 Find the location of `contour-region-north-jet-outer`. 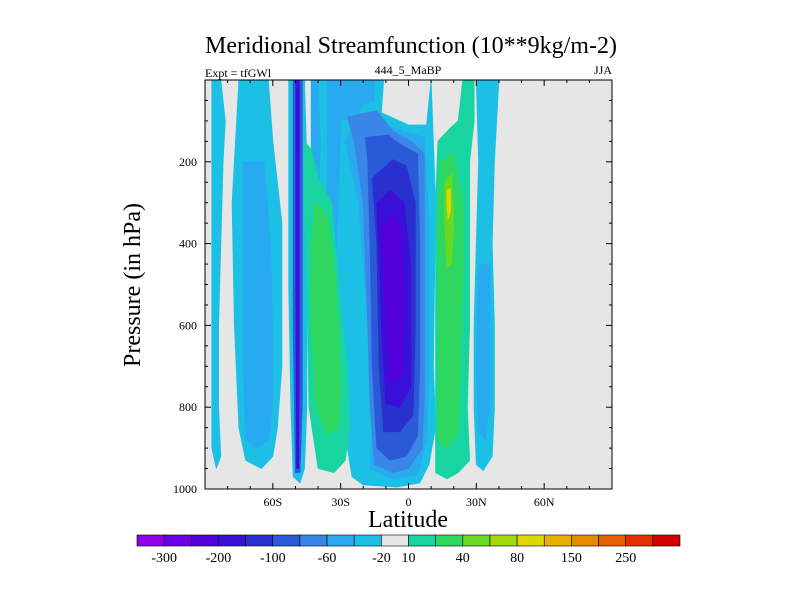

contour-region-north-jet-outer is located at coordinates (483, 352).